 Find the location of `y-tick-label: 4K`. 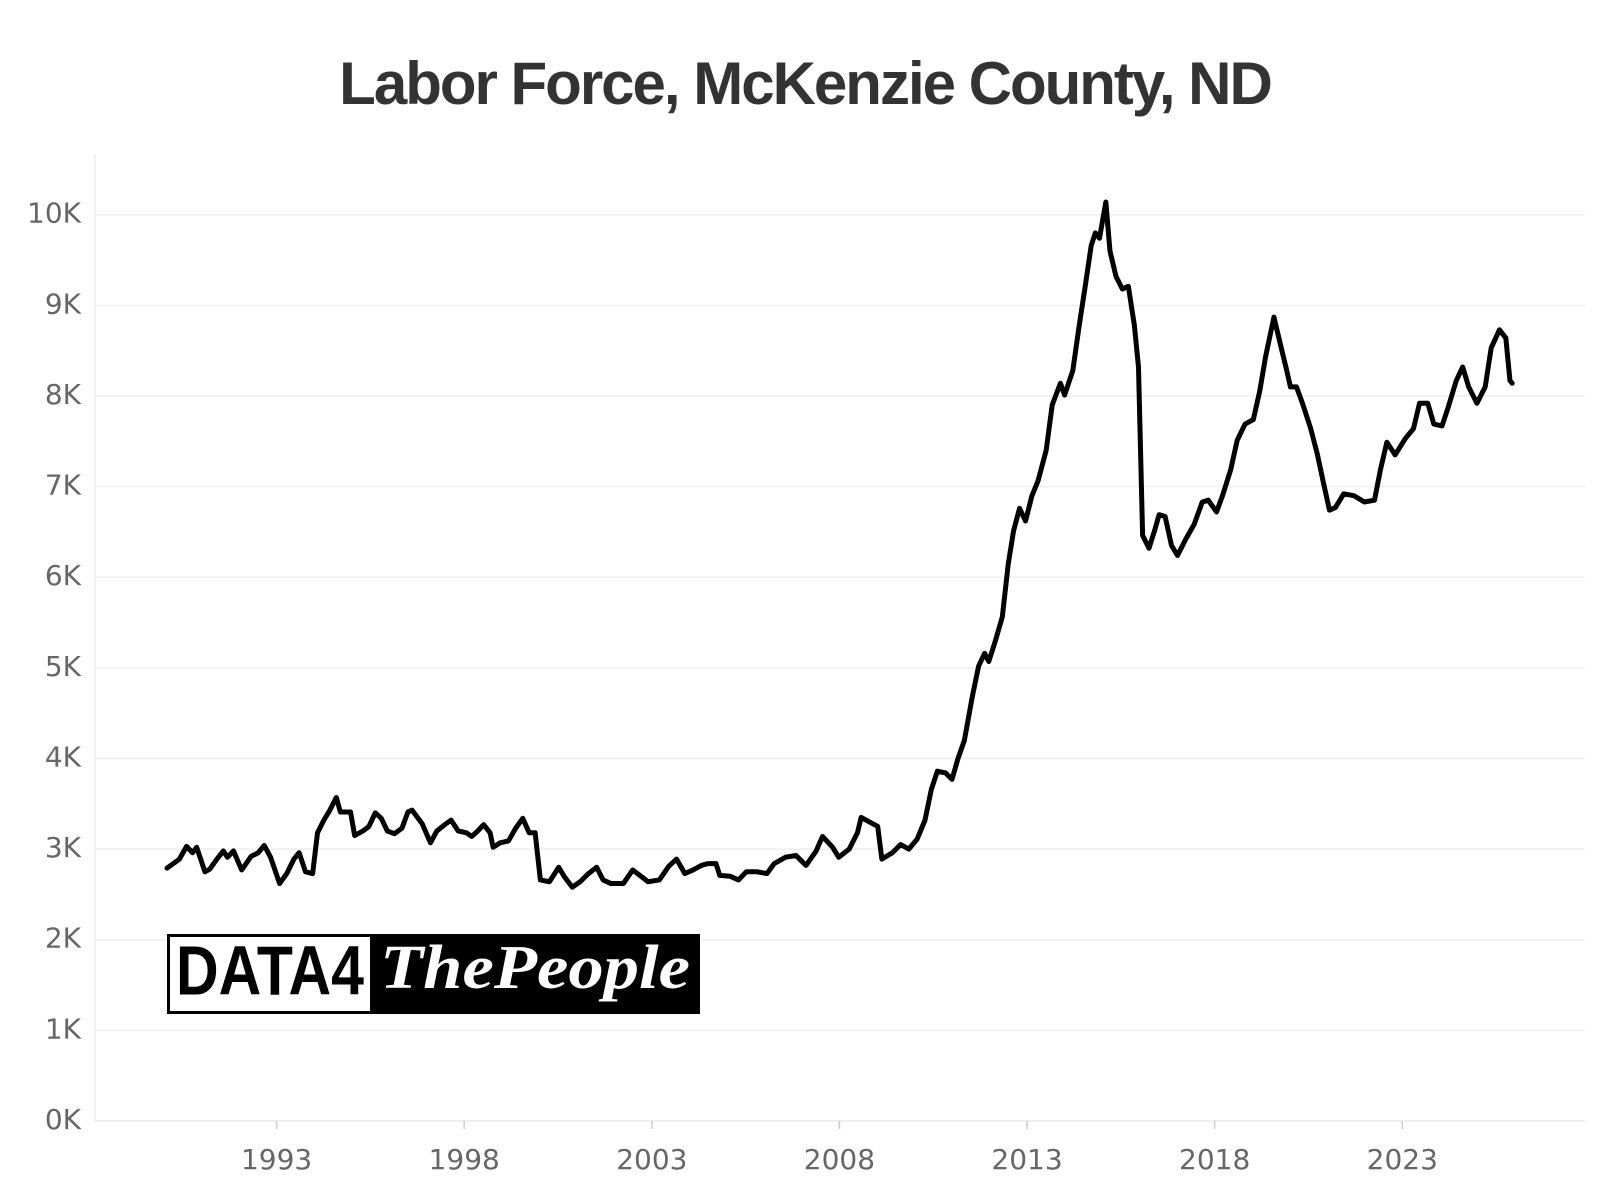

y-tick-label: 4K is located at coordinates (63, 756).